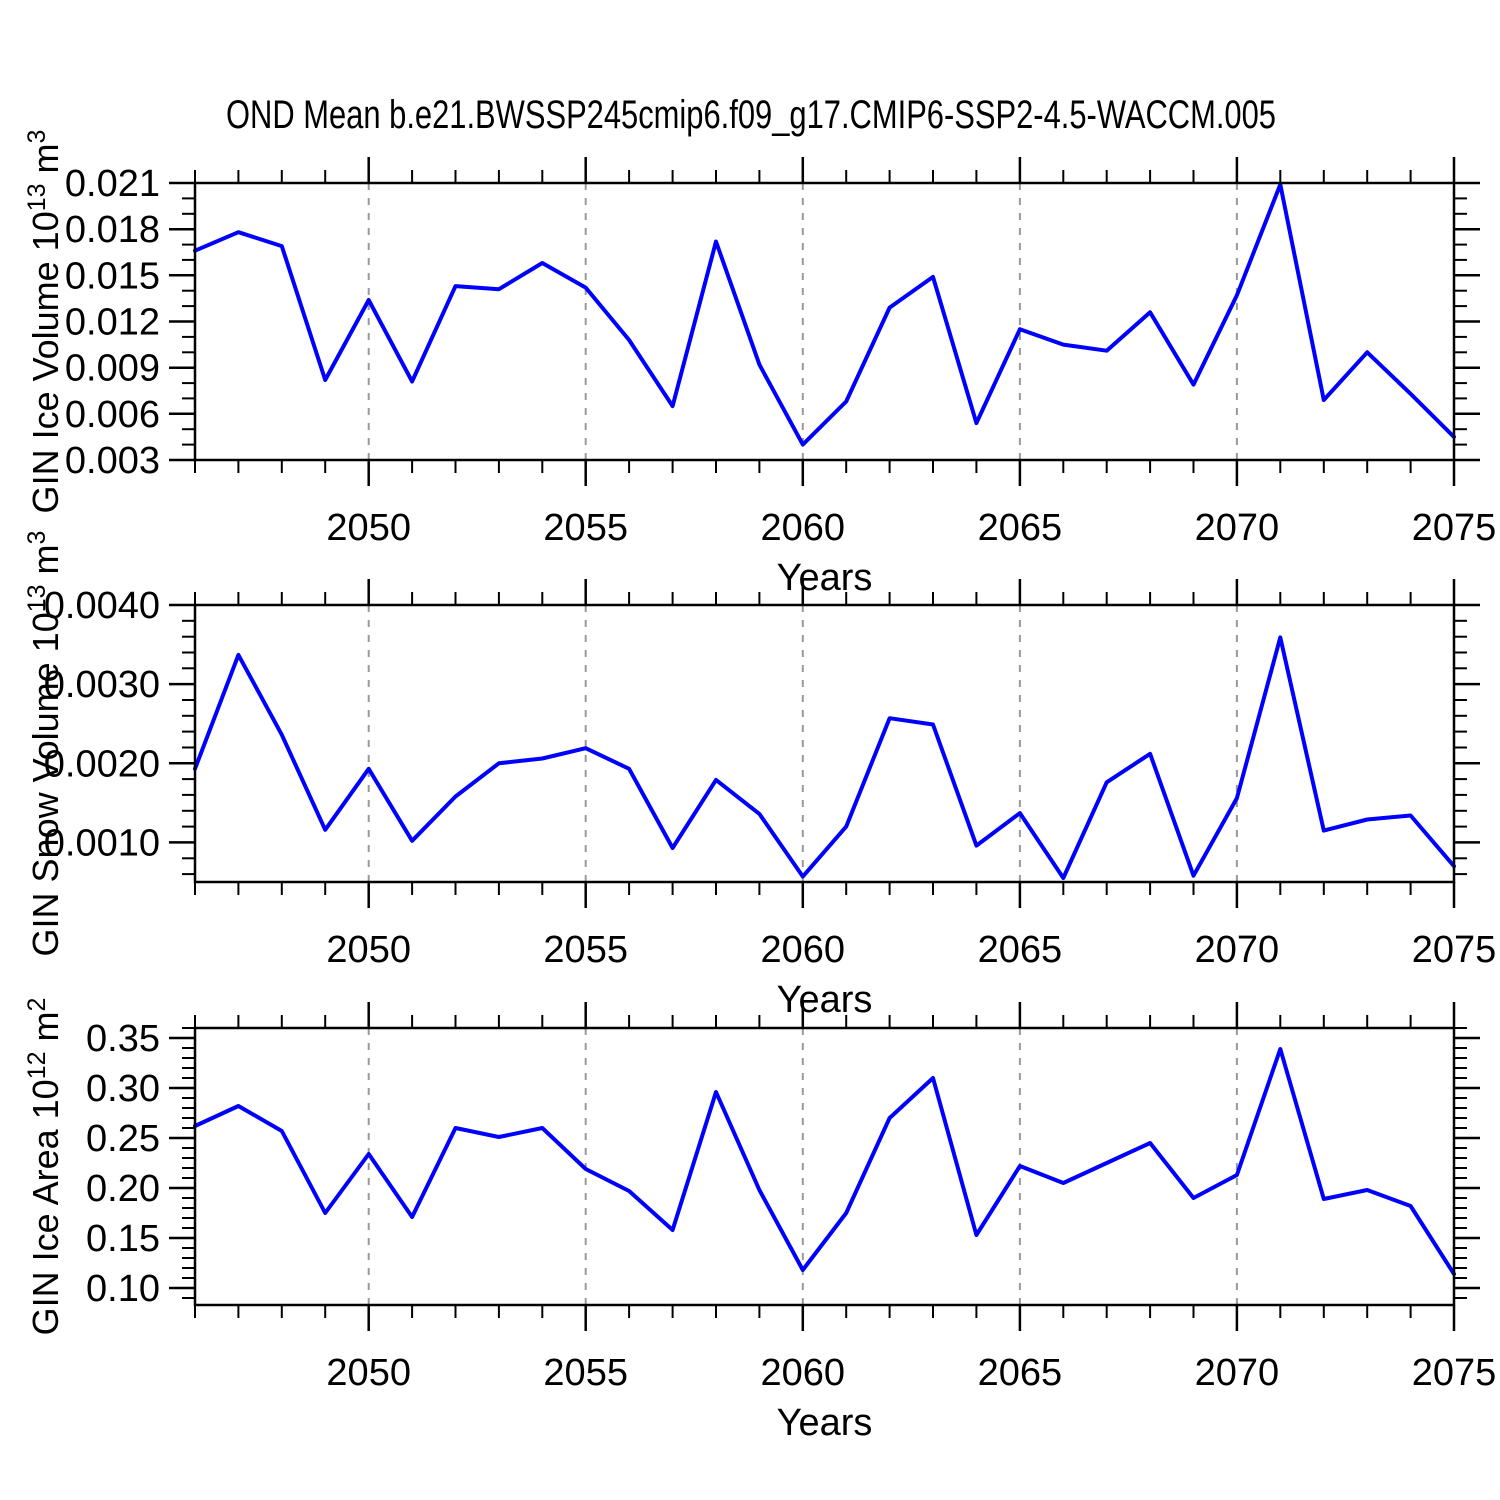 The image size is (1500, 1500). What do you see at coordinates (824, 314) in the screenshot?
I see `data-line-gin-ice-volume` at bounding box center [824, 314].